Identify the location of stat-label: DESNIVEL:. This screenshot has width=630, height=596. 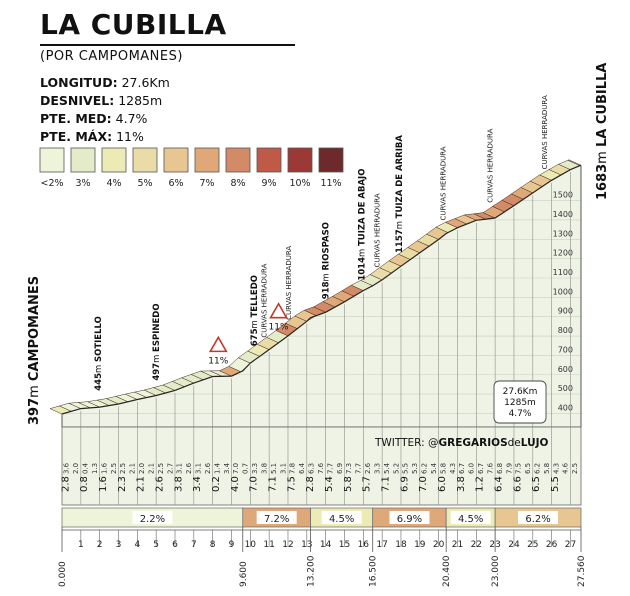
(77, 100).